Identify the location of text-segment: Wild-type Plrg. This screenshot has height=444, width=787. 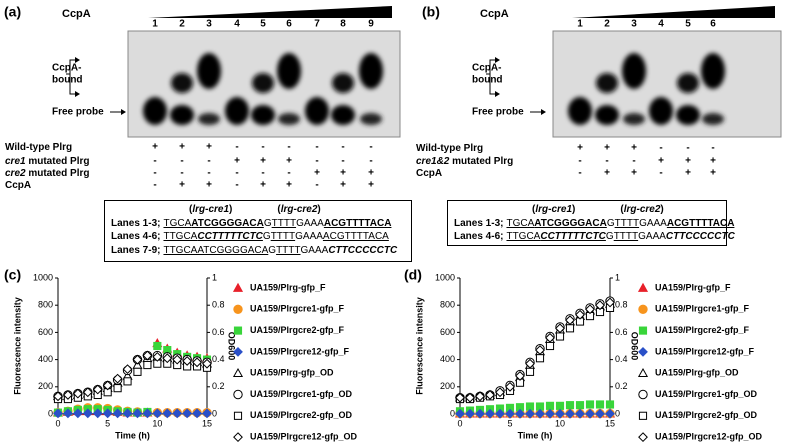
(38, 147).